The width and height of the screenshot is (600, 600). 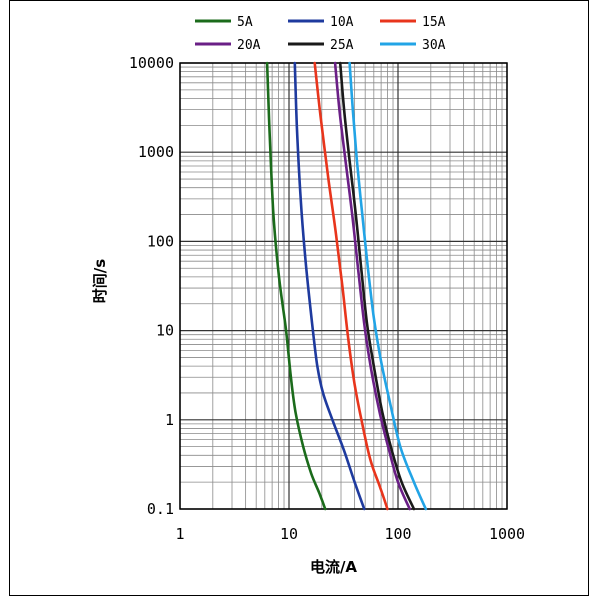 I want to click on y-axis-label: 时间/s, so click(x=100, y=281).